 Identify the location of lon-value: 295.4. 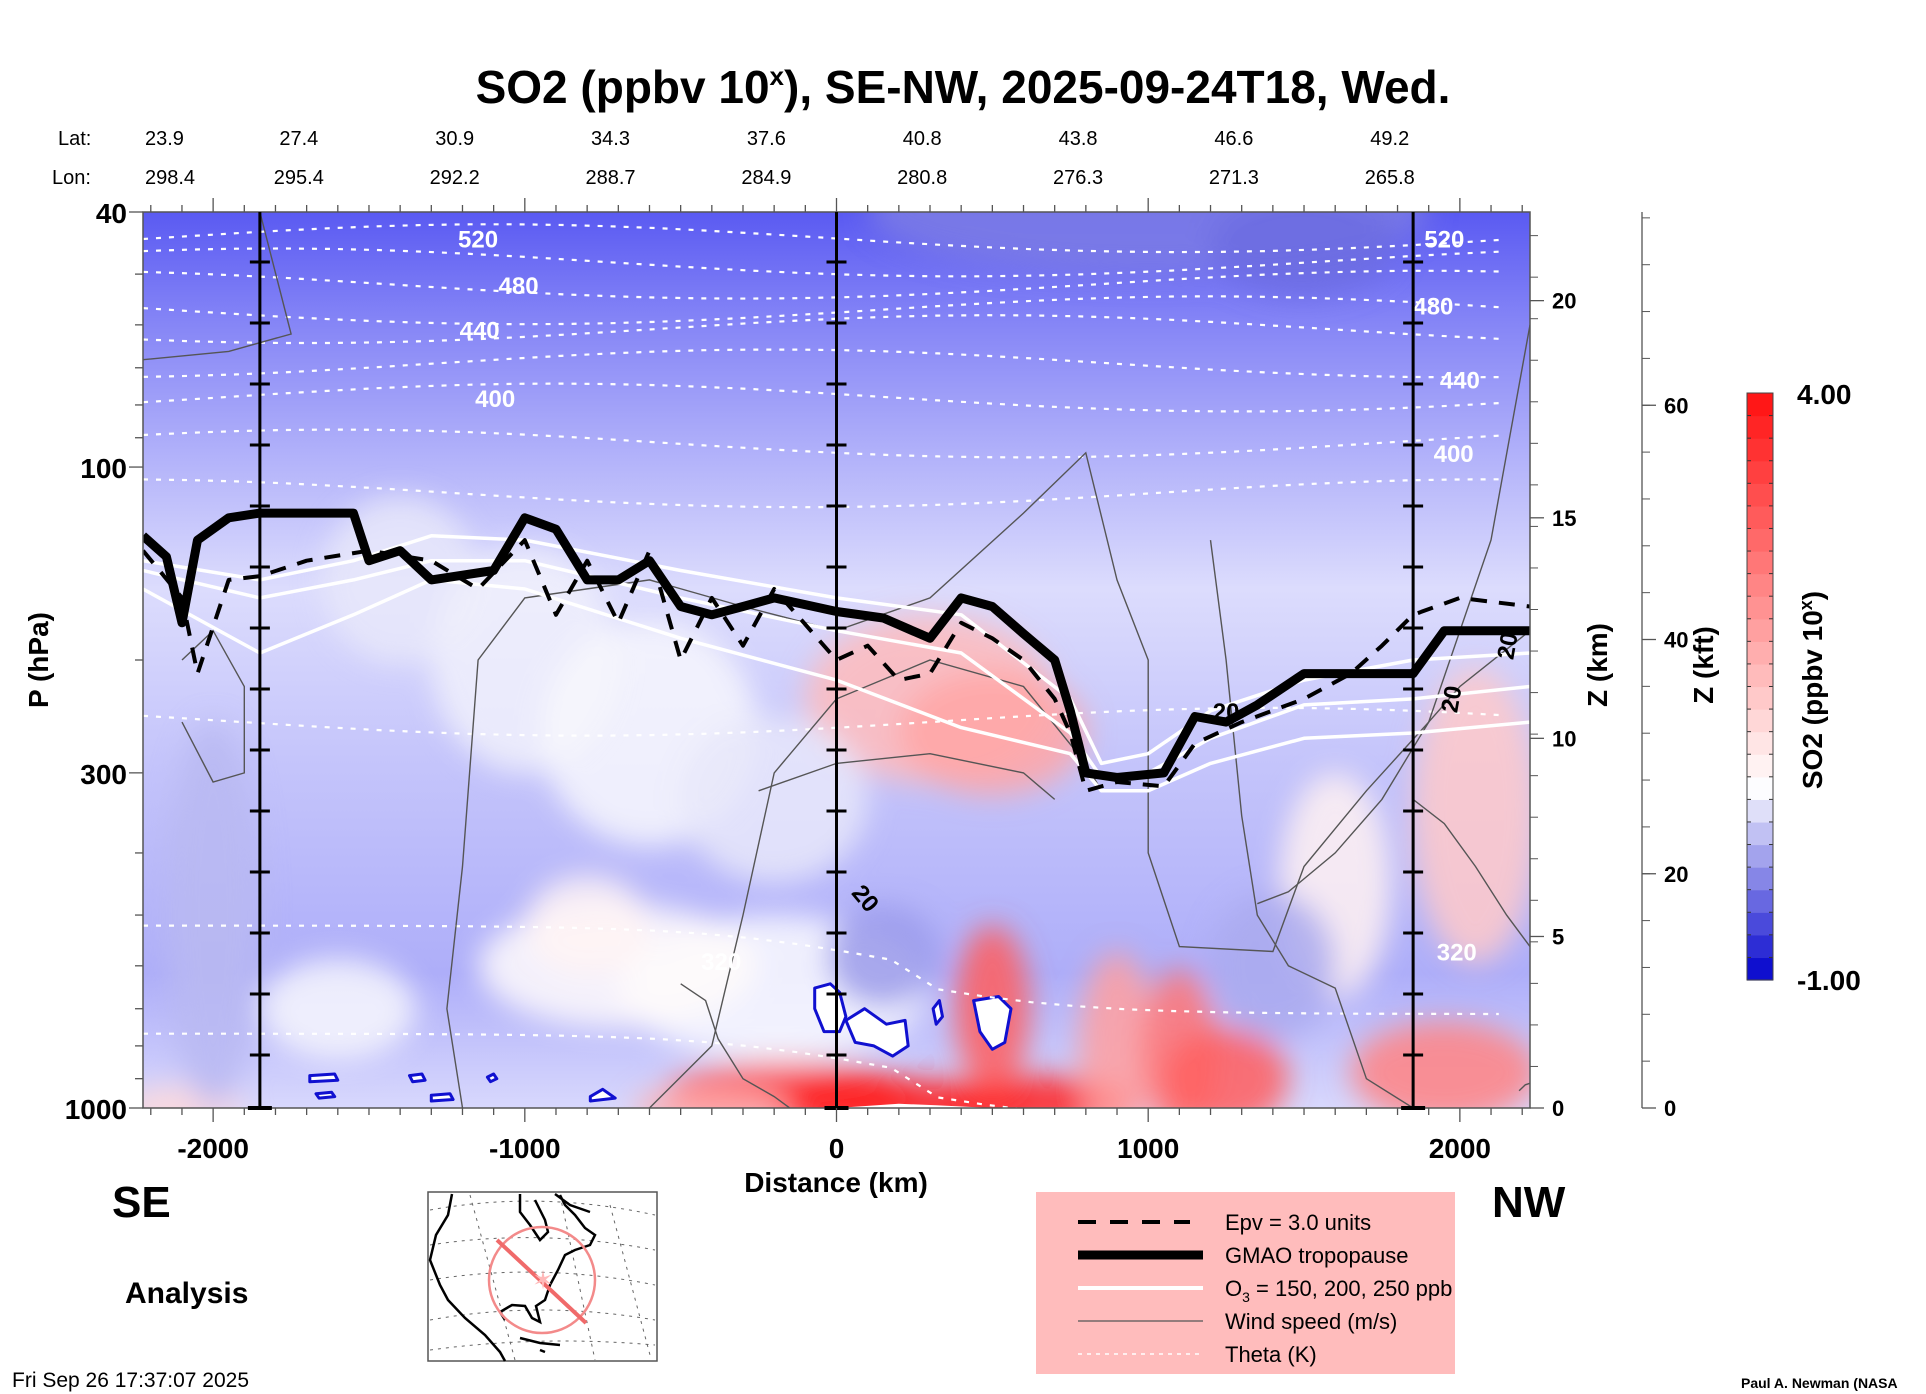
(299, 178).